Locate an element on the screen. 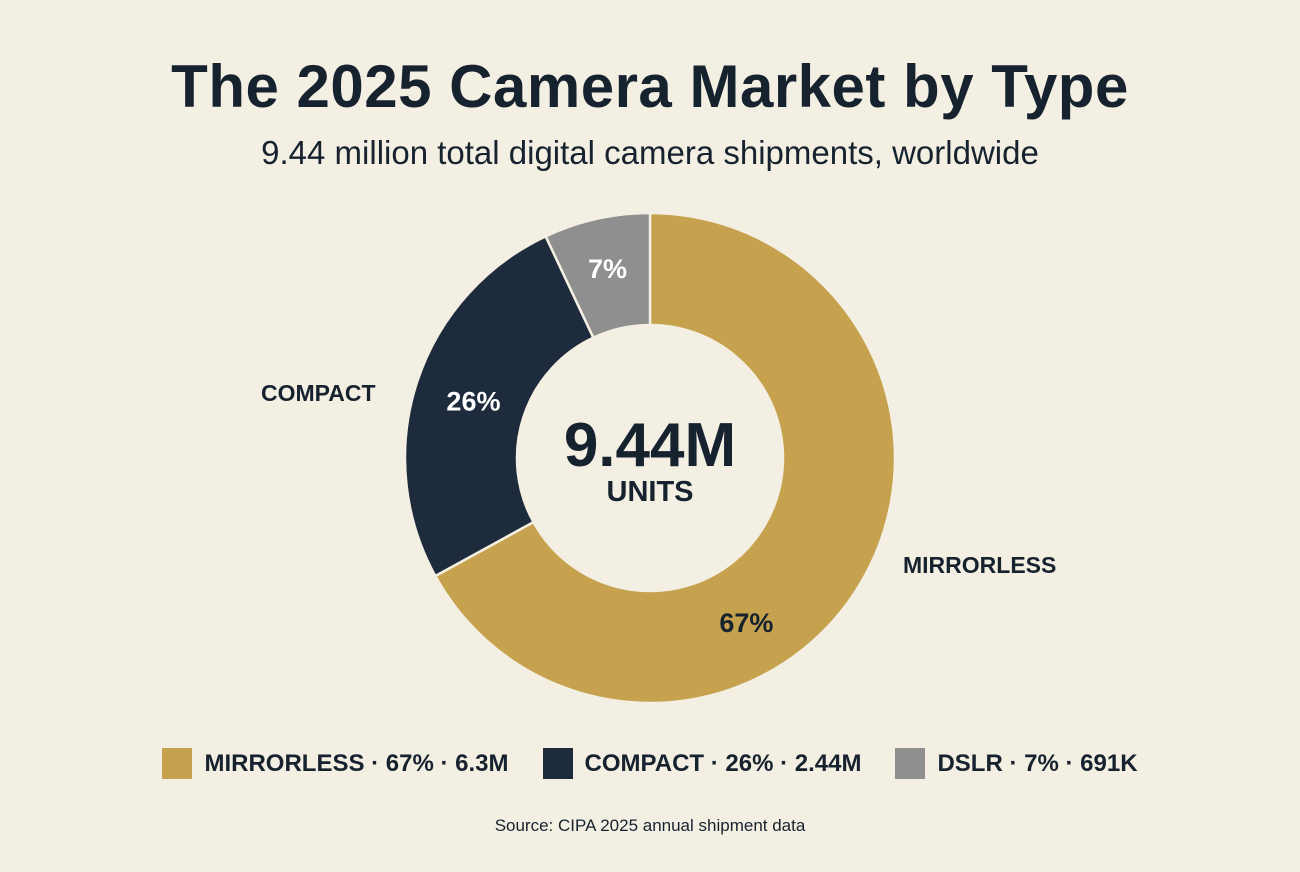 The image size is (1300, 872). slice-dslr is located at coordinates (598, 275).